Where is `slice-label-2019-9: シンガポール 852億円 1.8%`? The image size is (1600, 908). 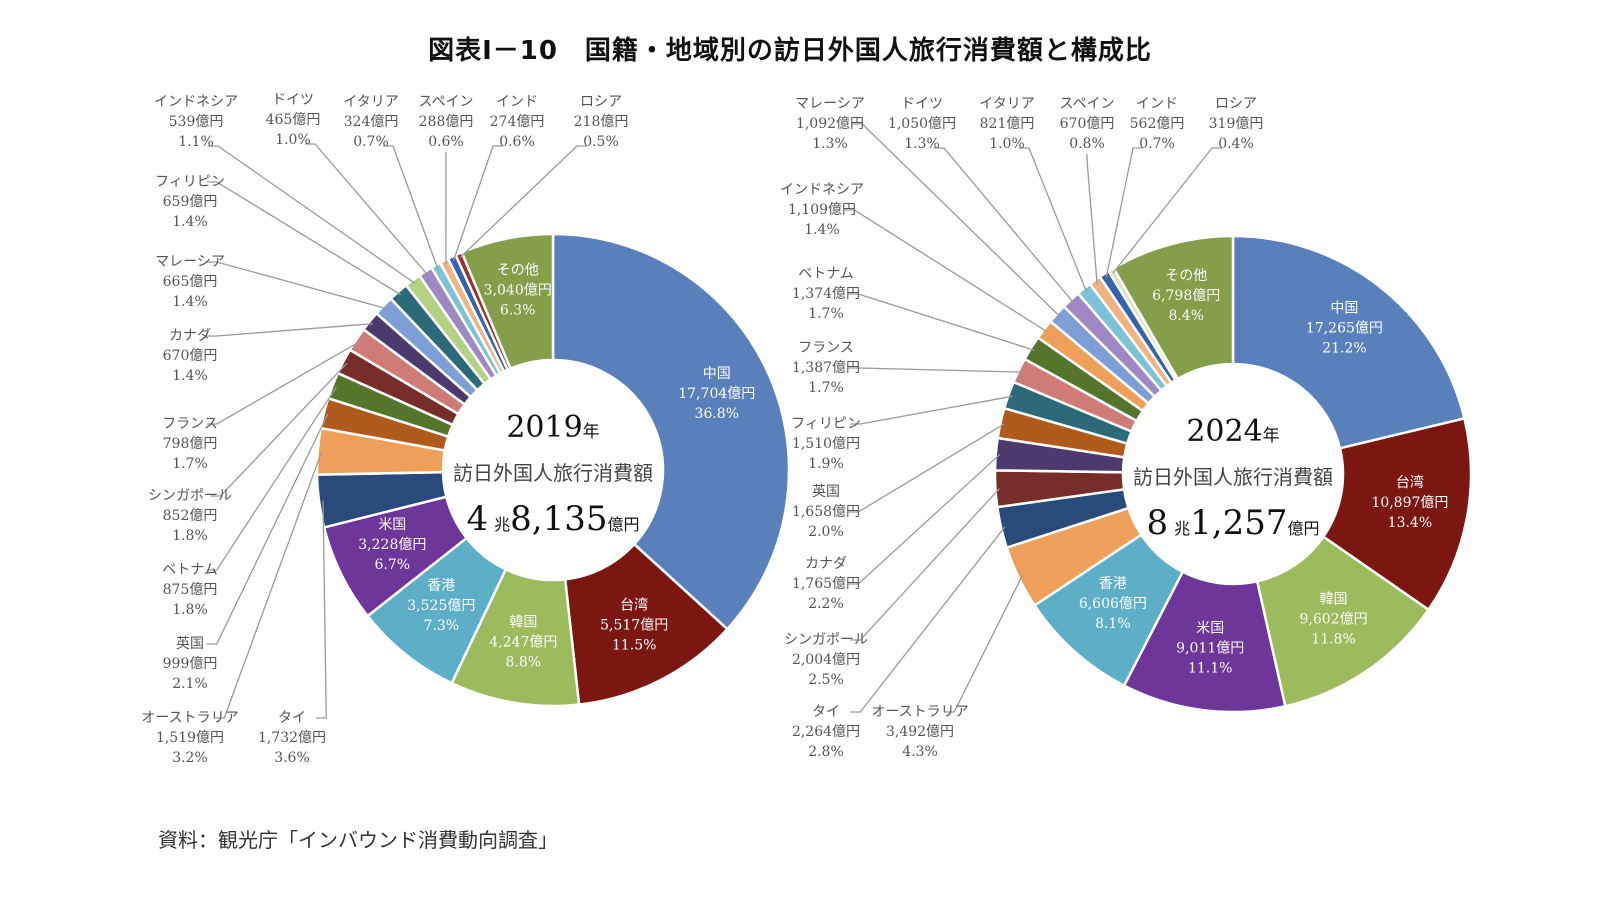
slice-label-2019-9: シンガポール 852億円 1.8% is located at coordinates (190, 516).